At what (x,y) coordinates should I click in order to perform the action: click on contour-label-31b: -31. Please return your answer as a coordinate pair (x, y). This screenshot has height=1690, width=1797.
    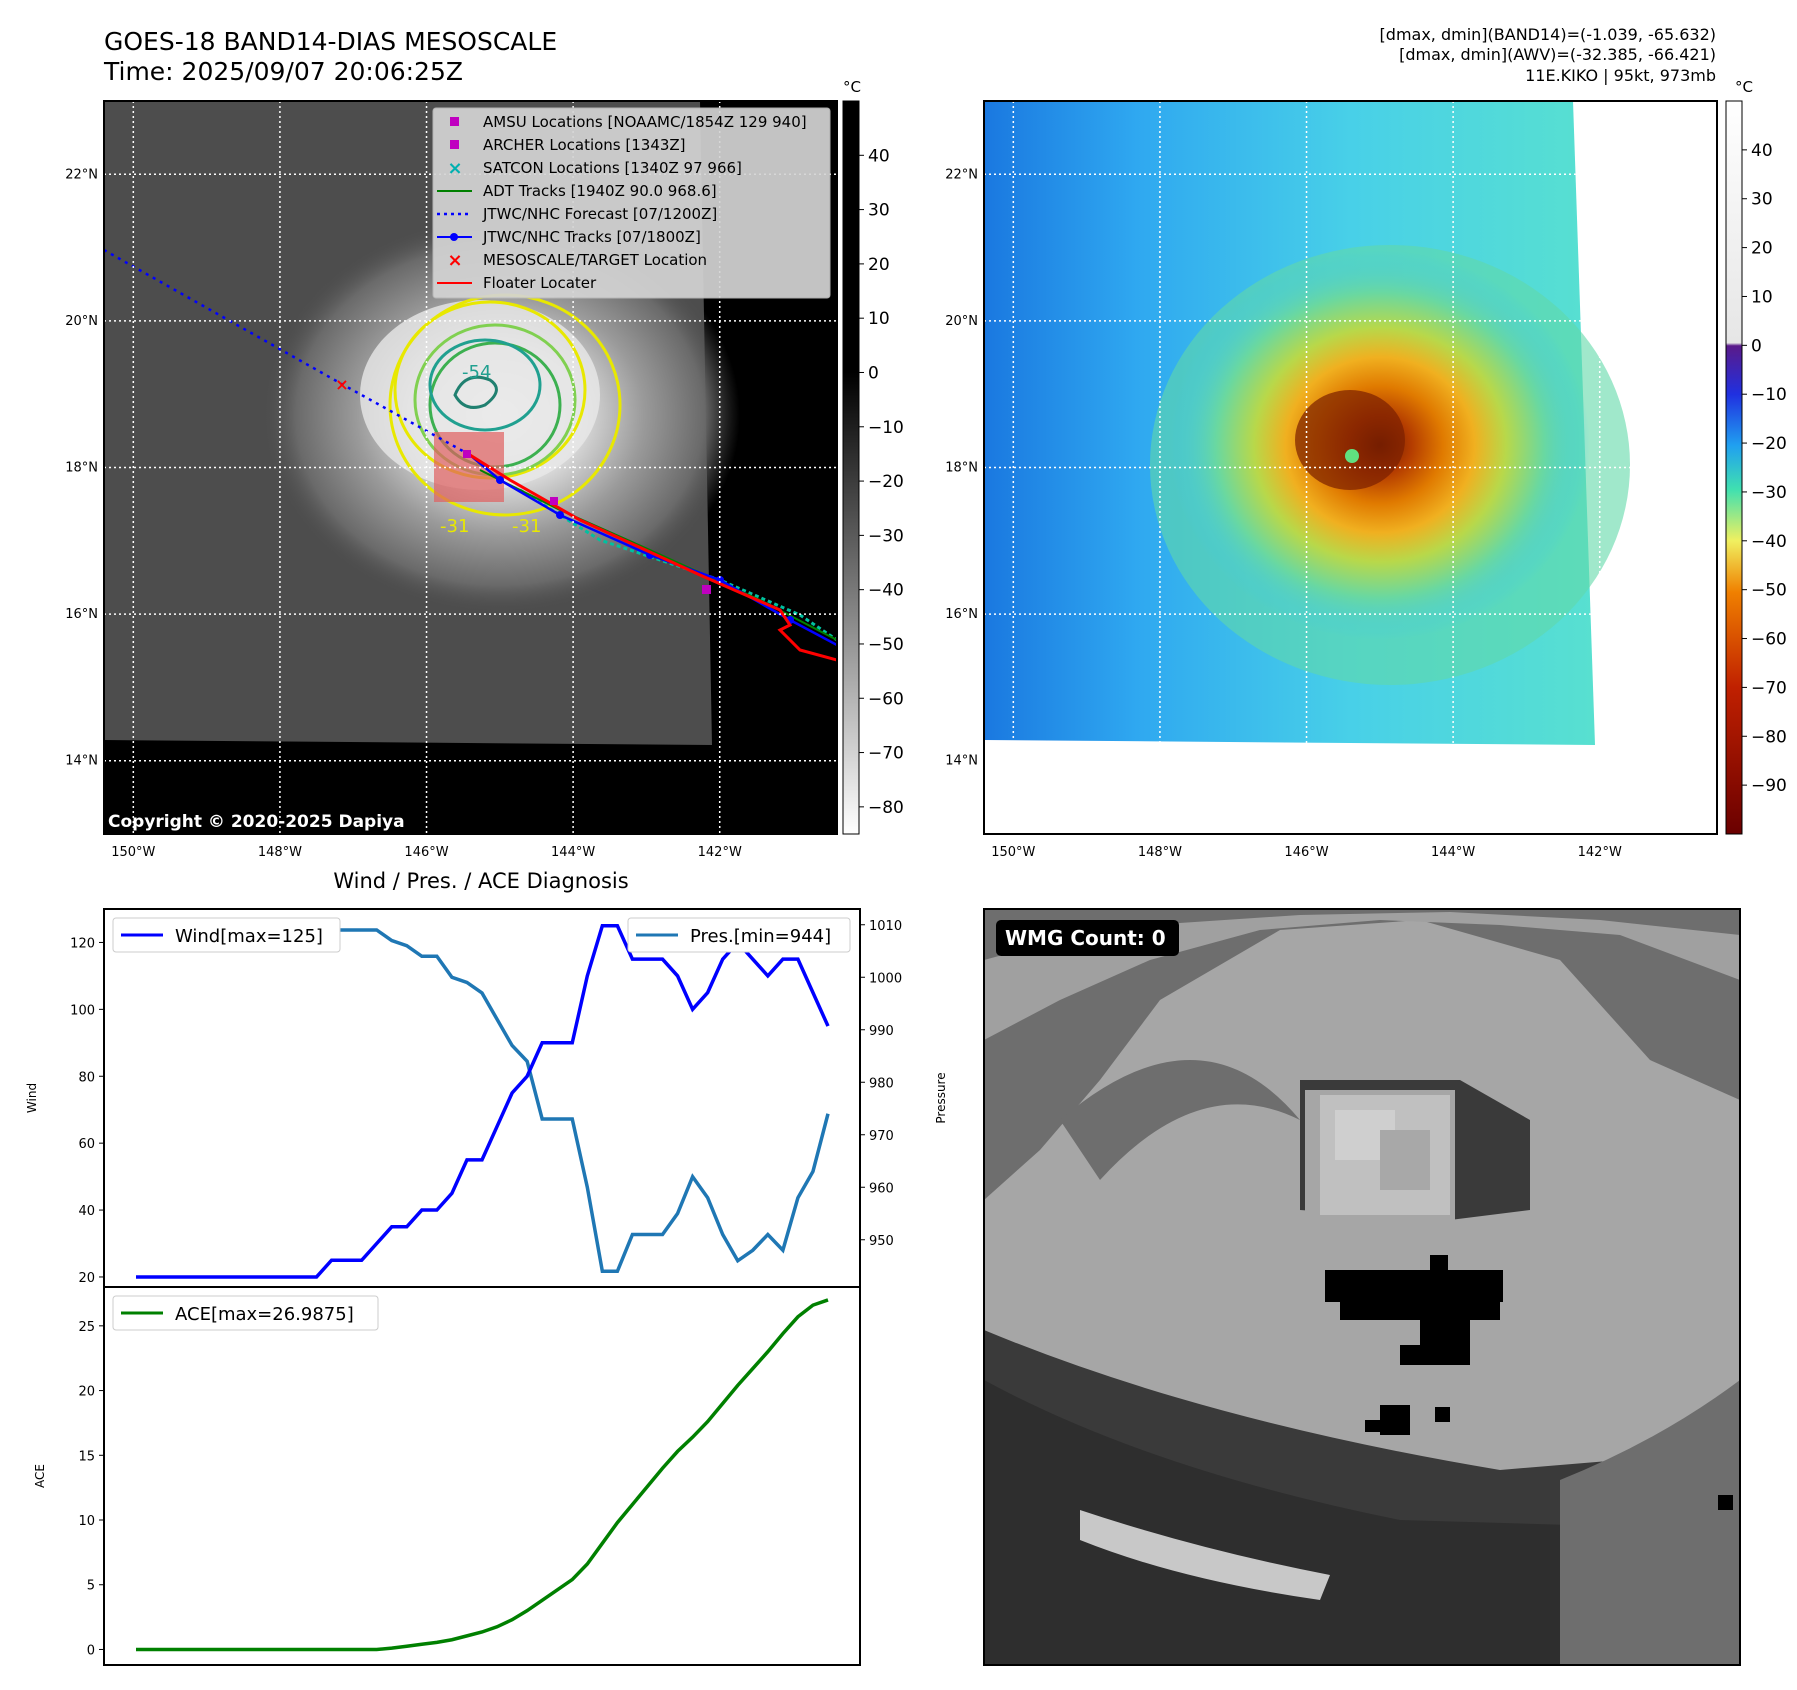
    Looking at the image, I should click on (526, 526).